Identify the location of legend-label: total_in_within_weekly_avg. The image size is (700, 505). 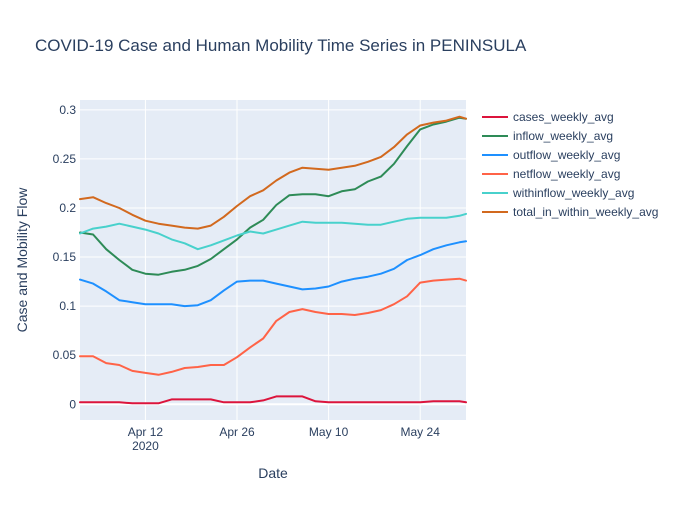
(585, 212).